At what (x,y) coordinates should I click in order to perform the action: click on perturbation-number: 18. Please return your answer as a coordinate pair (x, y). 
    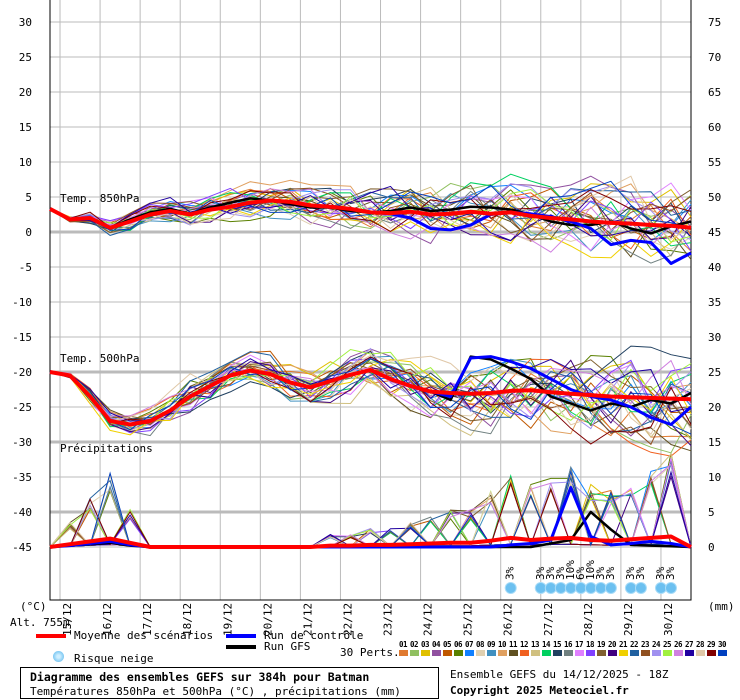
    Looking at the image, I should click on (590, 644).